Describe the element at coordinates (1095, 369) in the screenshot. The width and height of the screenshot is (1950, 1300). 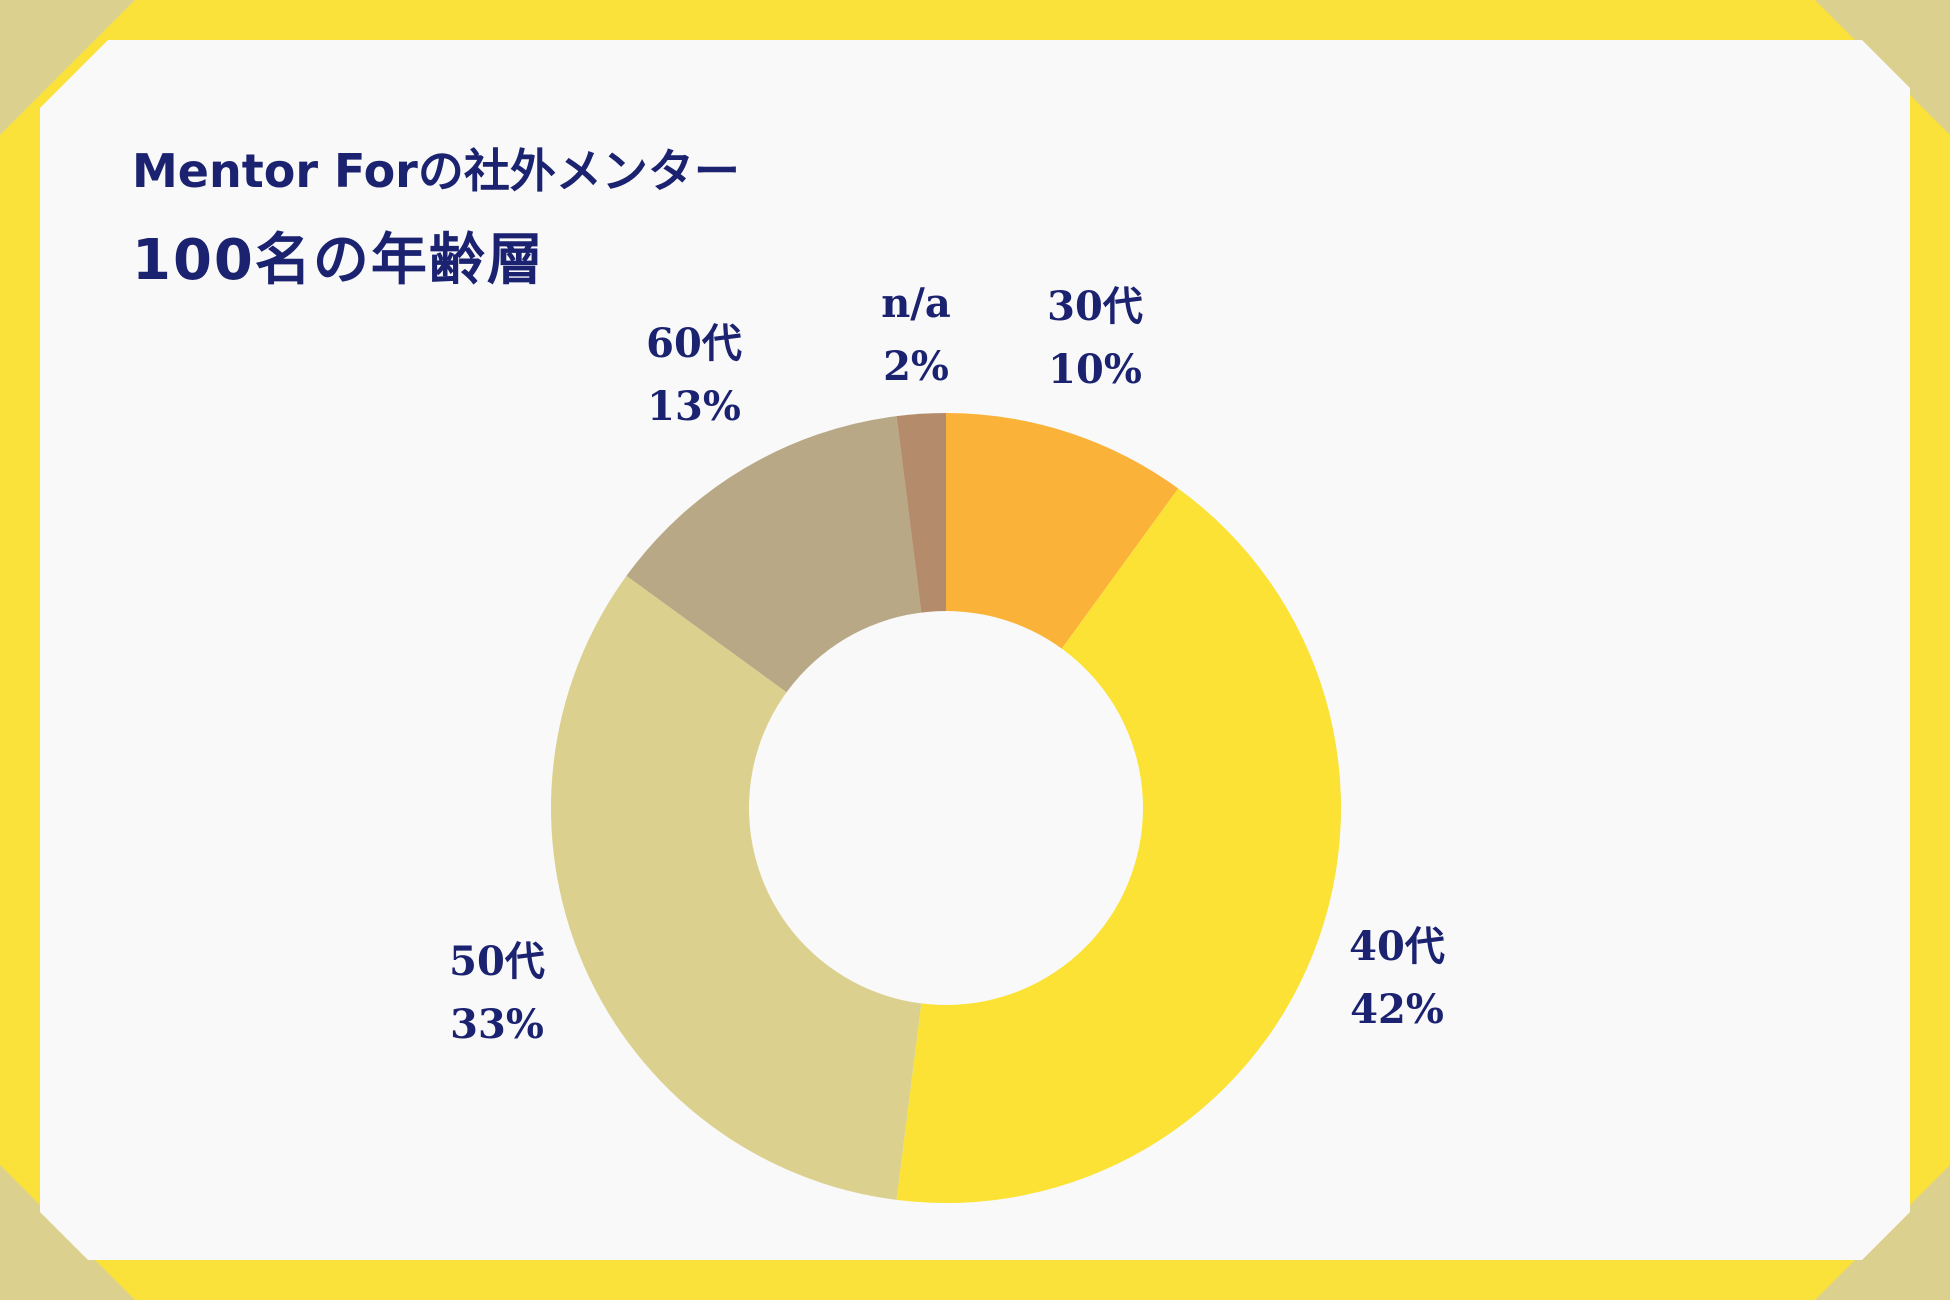
I see `slice-value-label: 10%` at that location.